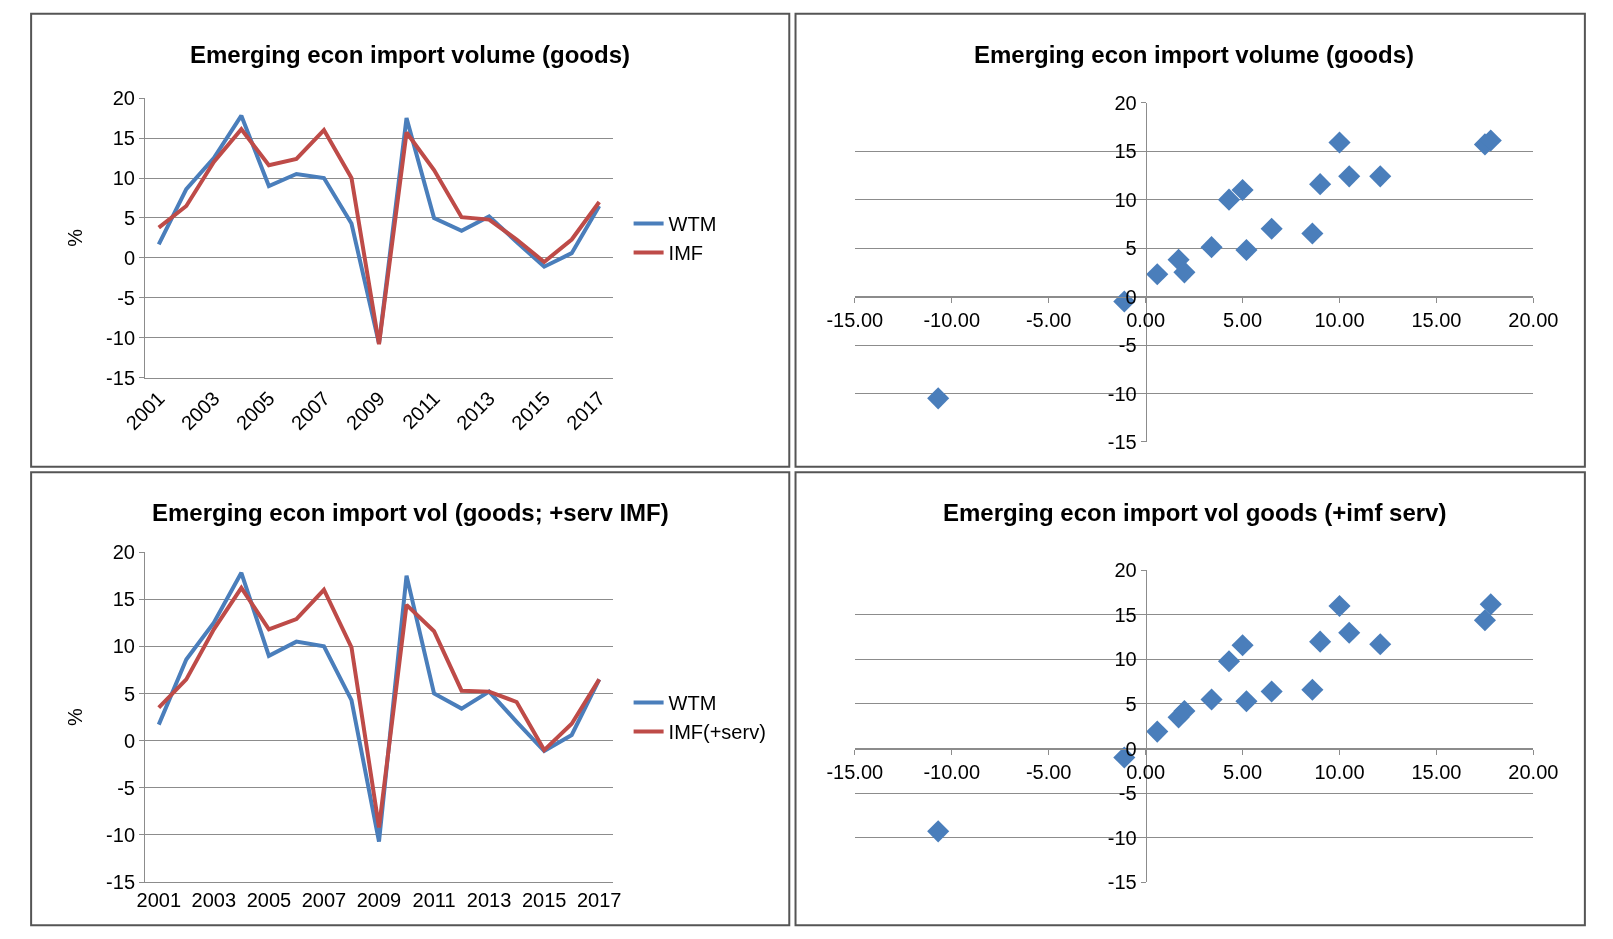  I want to click on x-tick-label: 2017, so click(599, 900).